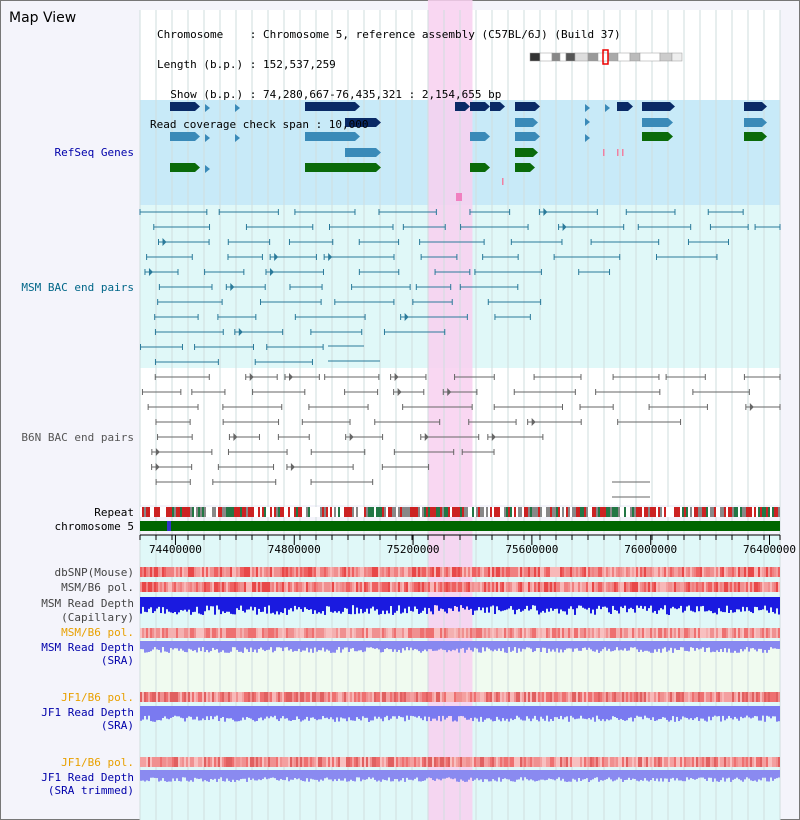 This screenshot has width=800, height=820. I want to click on track-label-jf1-b6-pol-2: JF1/B6 pol., so click(97, 762).